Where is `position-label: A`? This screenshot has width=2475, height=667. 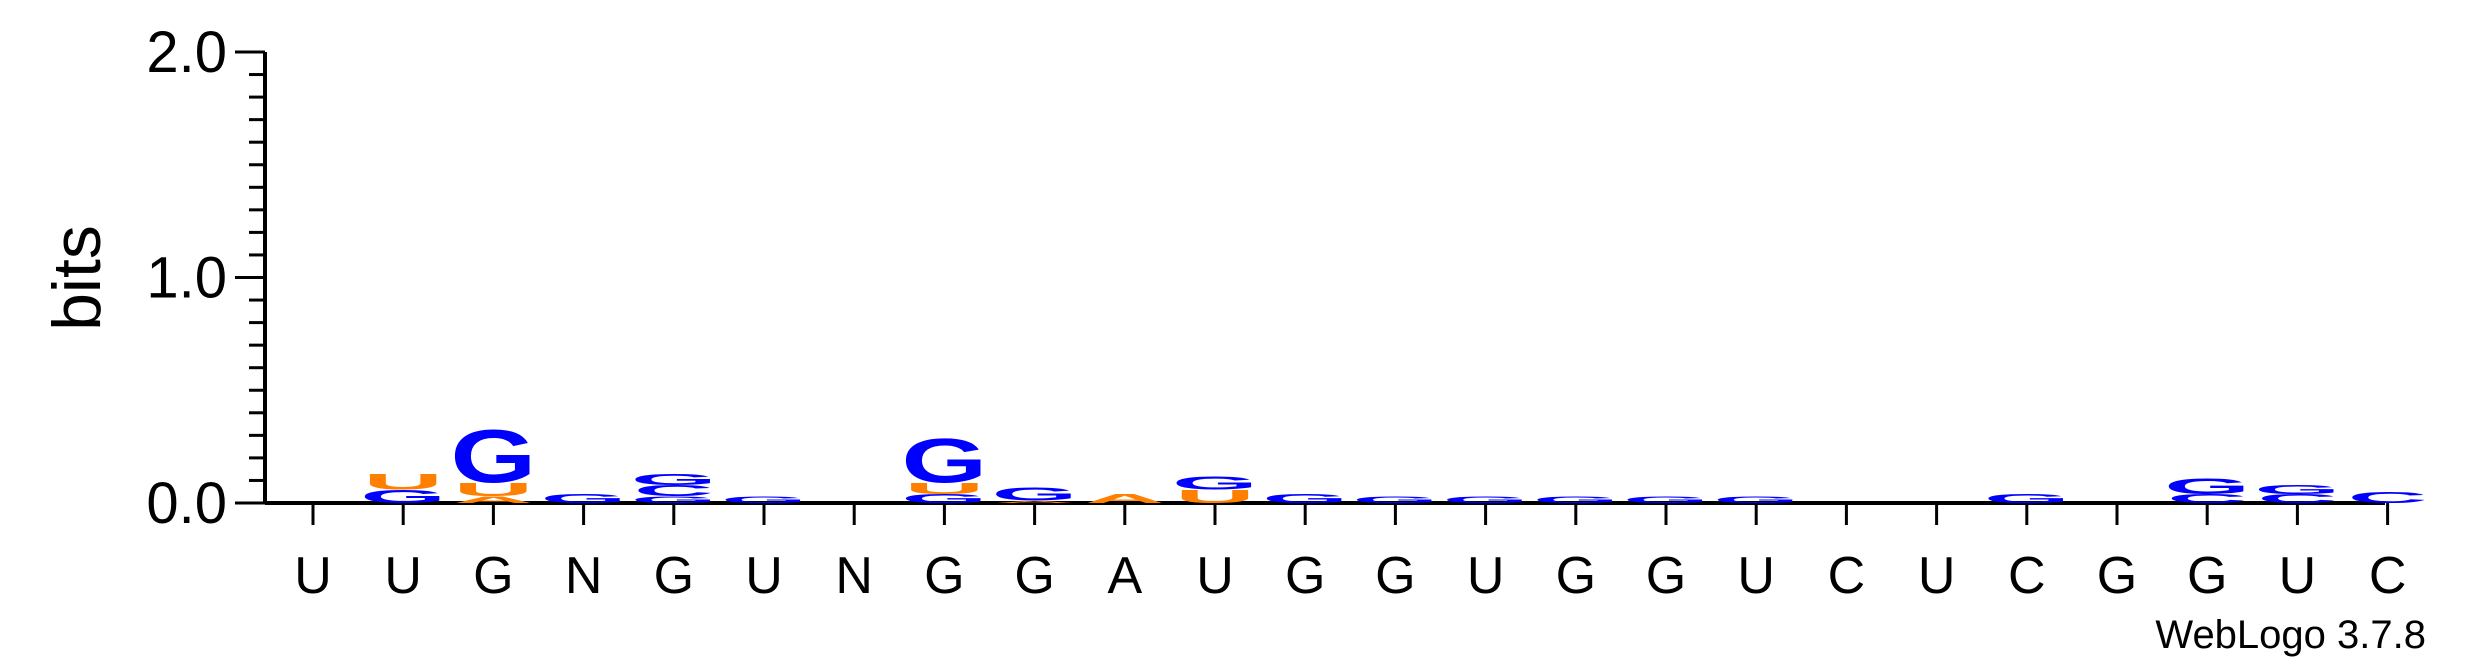 position-label: A is located at coordinates (1124, 576).